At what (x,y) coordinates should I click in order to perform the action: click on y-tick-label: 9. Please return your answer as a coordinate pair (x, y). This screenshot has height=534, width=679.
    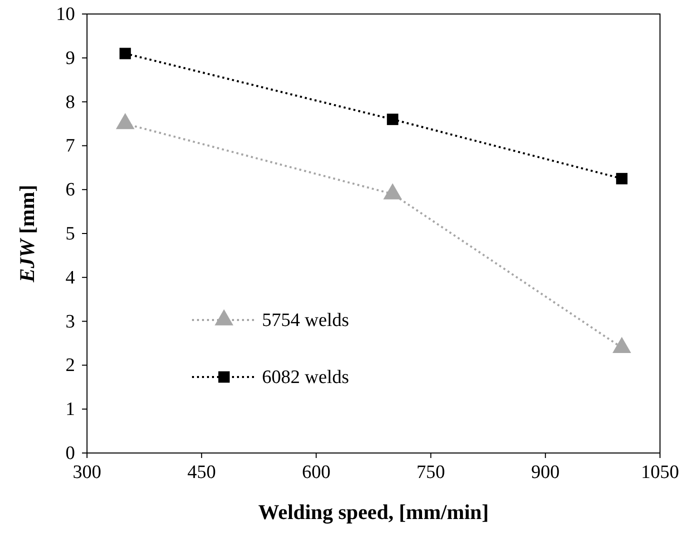
    Looking at the image, I should click on (70, 58).